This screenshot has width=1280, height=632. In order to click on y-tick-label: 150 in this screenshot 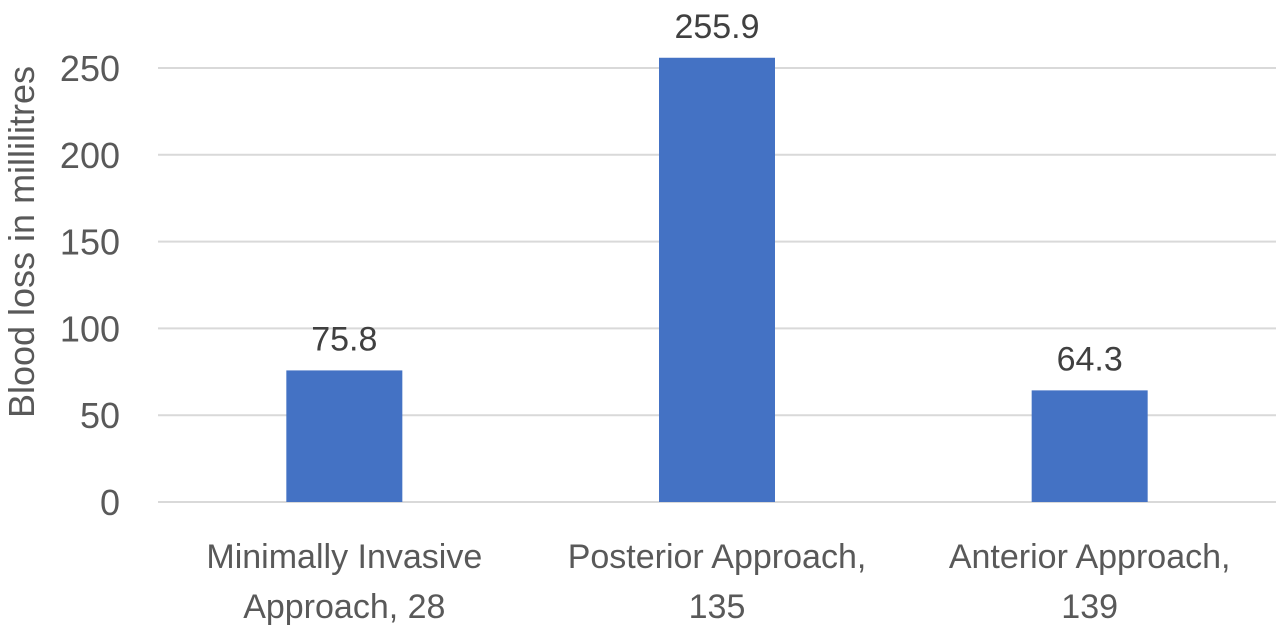, I will do `click(90, 242)`.